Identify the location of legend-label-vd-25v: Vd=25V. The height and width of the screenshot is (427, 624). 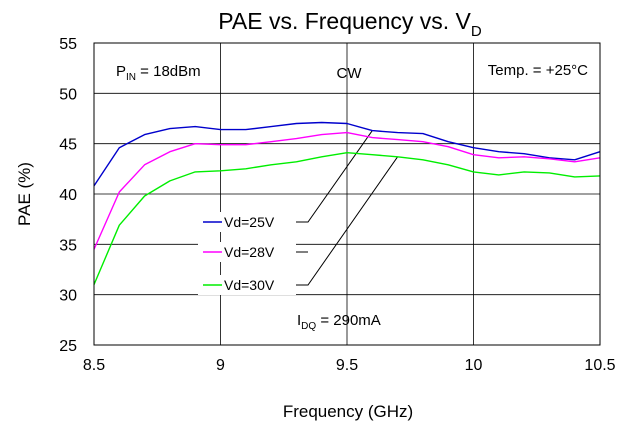
(249, 222).